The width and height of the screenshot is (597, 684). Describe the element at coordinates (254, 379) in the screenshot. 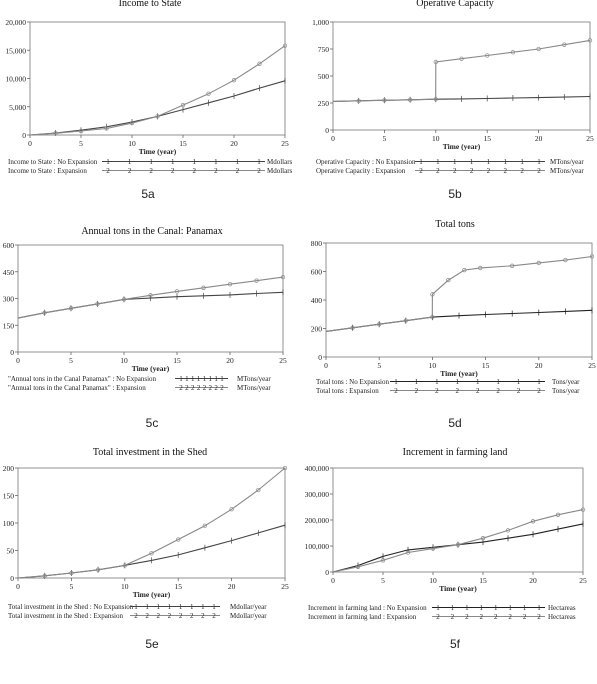

I see `legend-unit-5c-1: MTons/year` at that location.